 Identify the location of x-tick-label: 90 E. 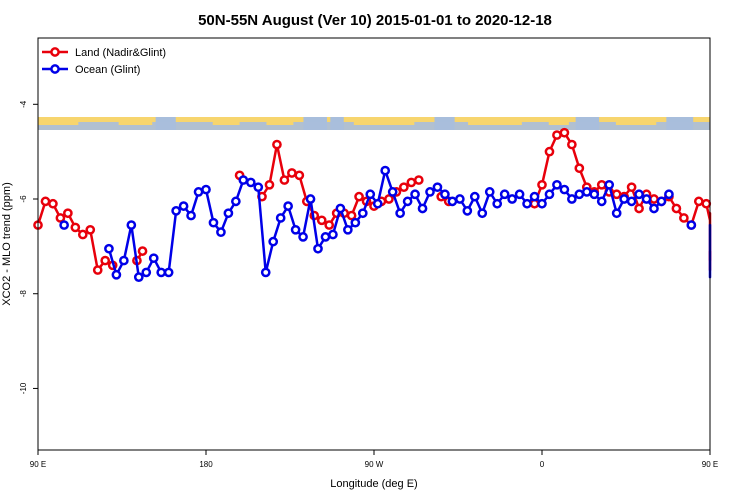
(38, 464).